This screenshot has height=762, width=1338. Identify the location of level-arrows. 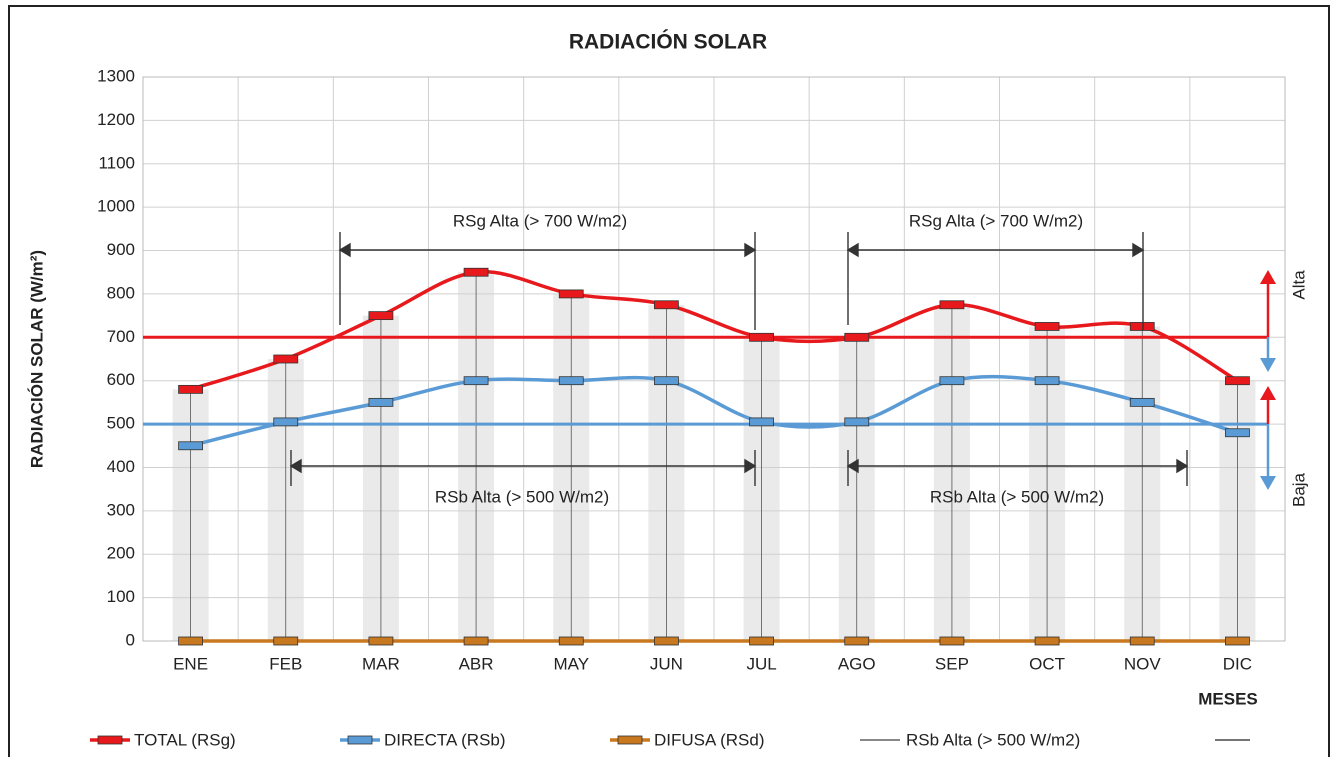
(1268, 380).